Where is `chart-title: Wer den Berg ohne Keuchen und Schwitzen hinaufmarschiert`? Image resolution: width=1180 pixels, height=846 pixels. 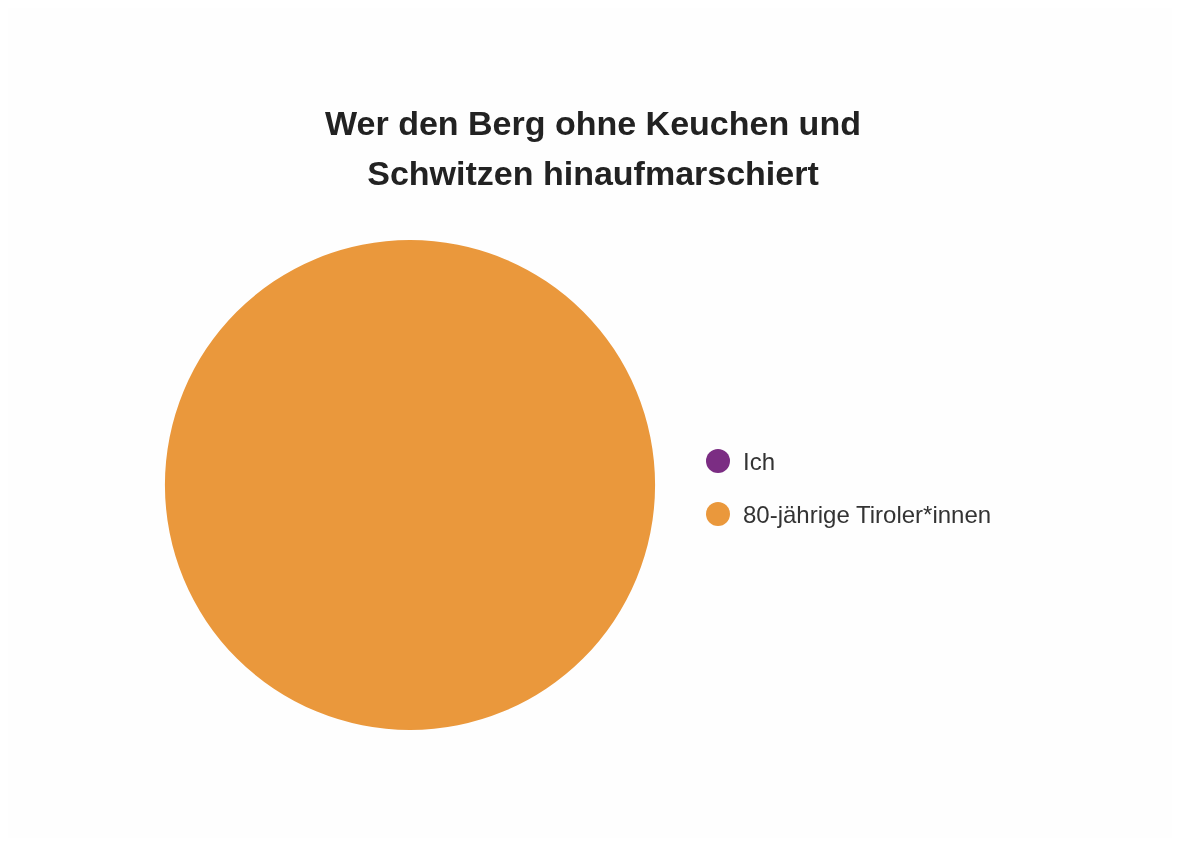
chart-title: Wer den Berg ohne Keuchen und Schwitzen hinaufmarschiert is located at coordinates (593, 148).